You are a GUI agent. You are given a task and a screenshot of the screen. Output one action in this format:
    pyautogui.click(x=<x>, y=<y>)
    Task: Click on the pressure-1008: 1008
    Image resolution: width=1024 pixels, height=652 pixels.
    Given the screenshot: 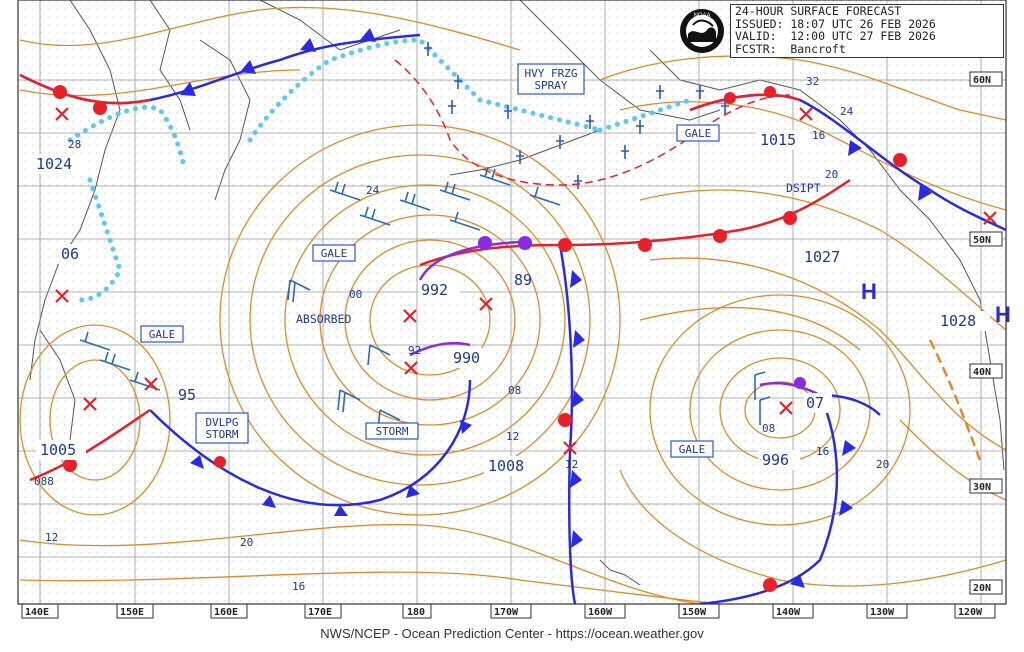 What is the action you would take?
    pyautogui.click(x=506, y=466)
    